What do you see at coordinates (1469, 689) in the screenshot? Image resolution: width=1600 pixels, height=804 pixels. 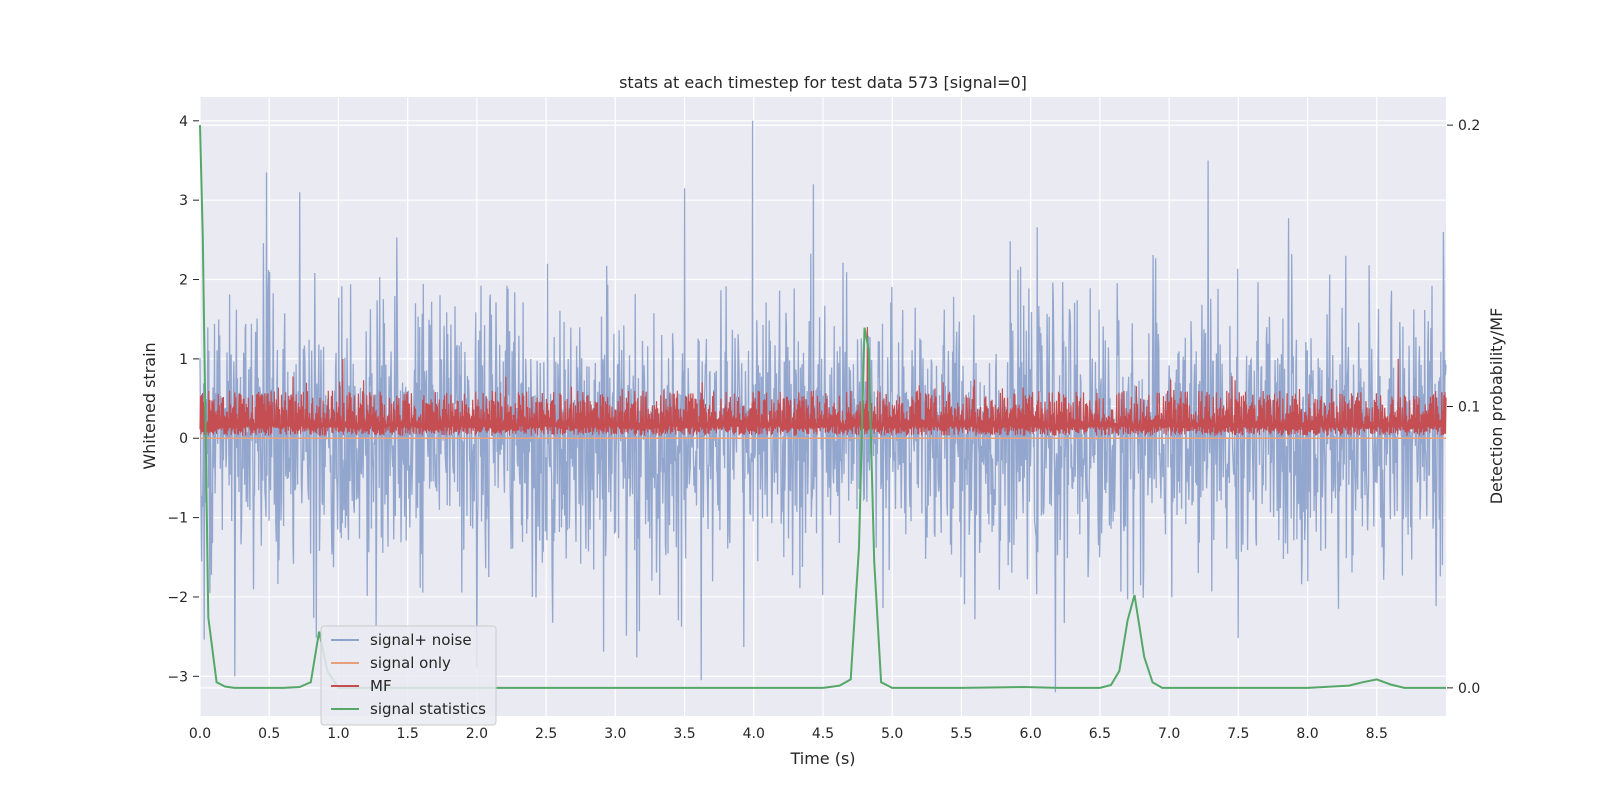 I see `y2-tick-label: 0.0` at bounding box center [1469, 689].